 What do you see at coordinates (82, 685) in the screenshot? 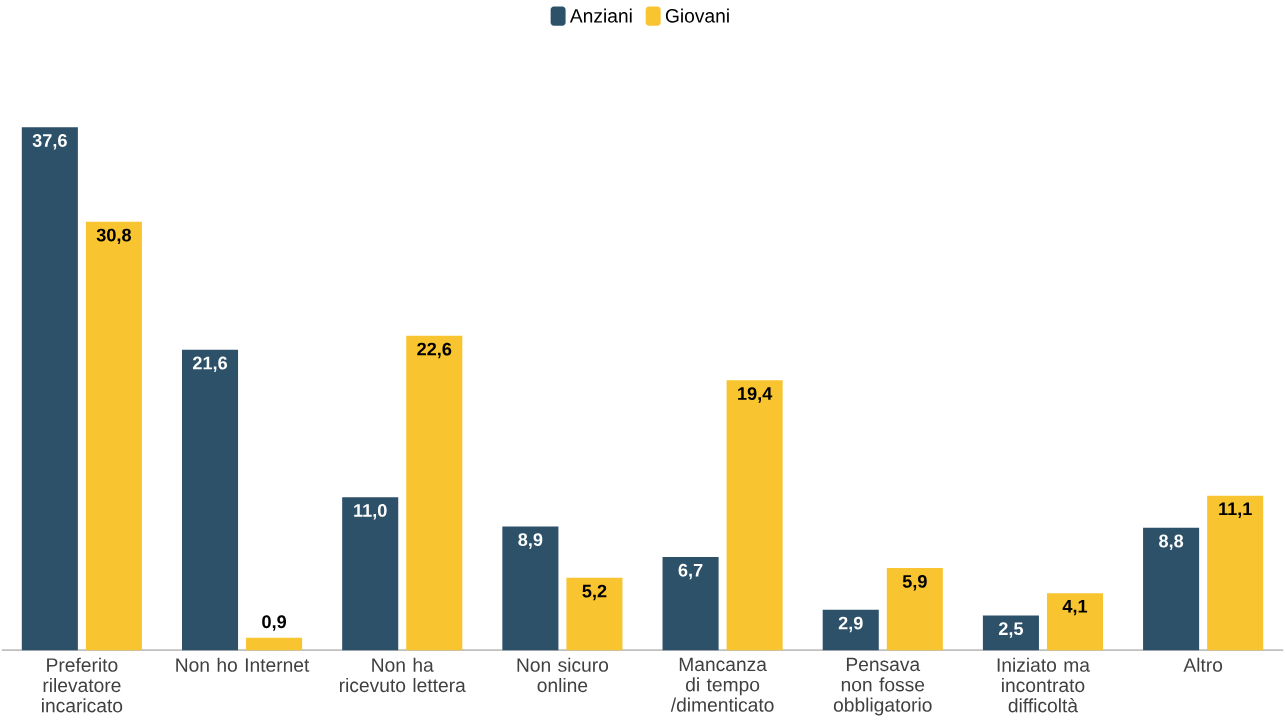
I see `x-tick-label: Preferito rilevatore incaricato` at bounding box center [82, 685].